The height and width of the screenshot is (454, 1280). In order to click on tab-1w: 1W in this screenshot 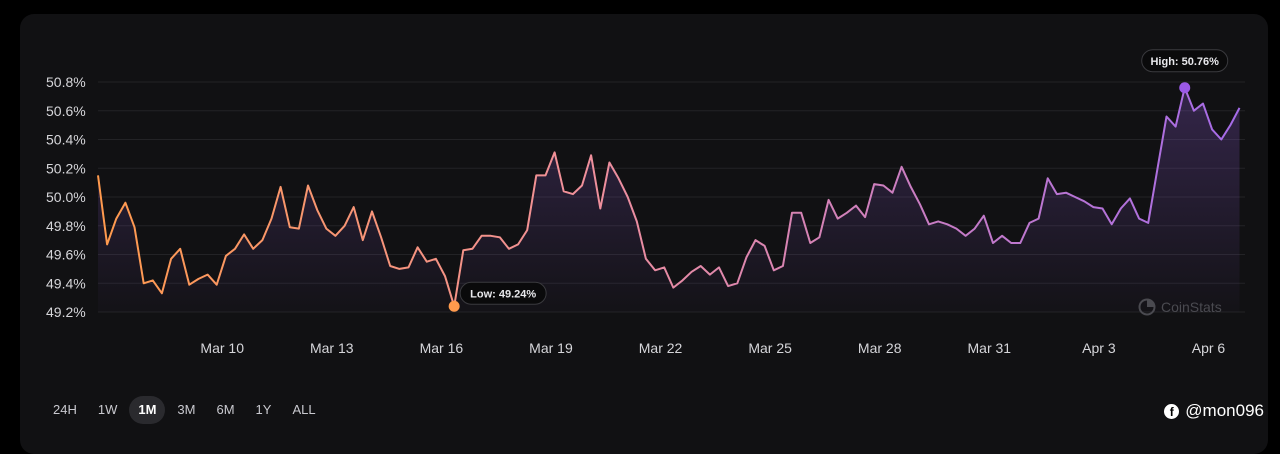, I will do `click(107, 409)`.